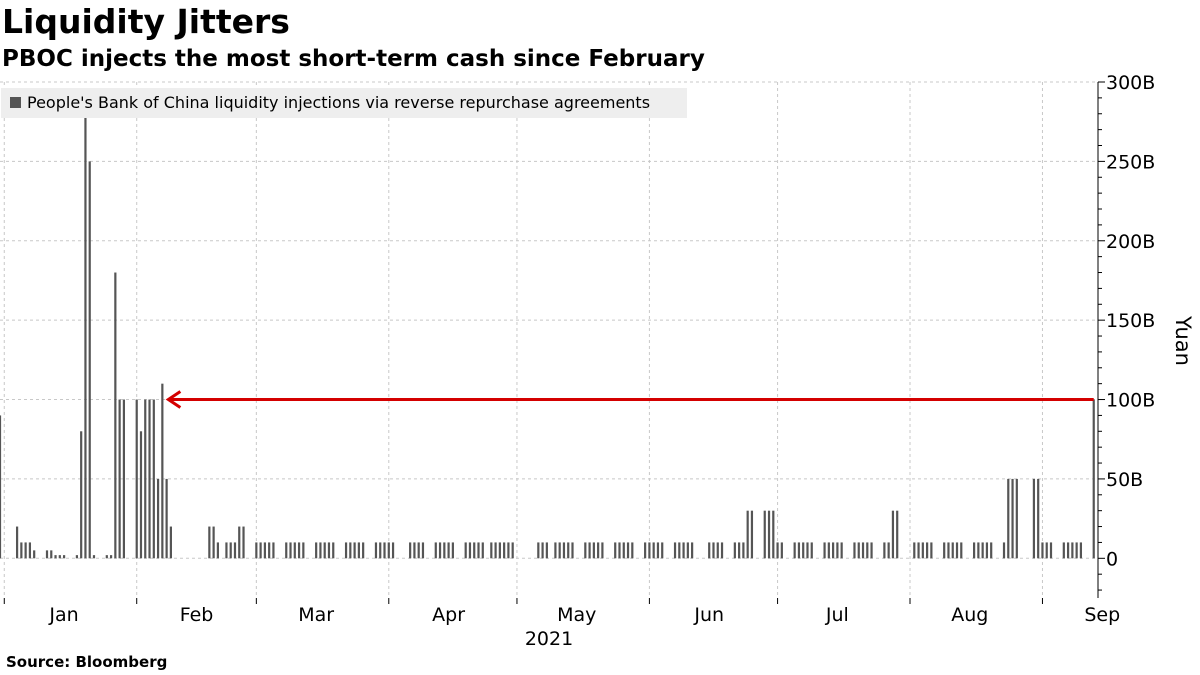  What do you see at coordinates (173, 399) in the screenshot?
I see `arrow-head` at bounding box center [173, 399].